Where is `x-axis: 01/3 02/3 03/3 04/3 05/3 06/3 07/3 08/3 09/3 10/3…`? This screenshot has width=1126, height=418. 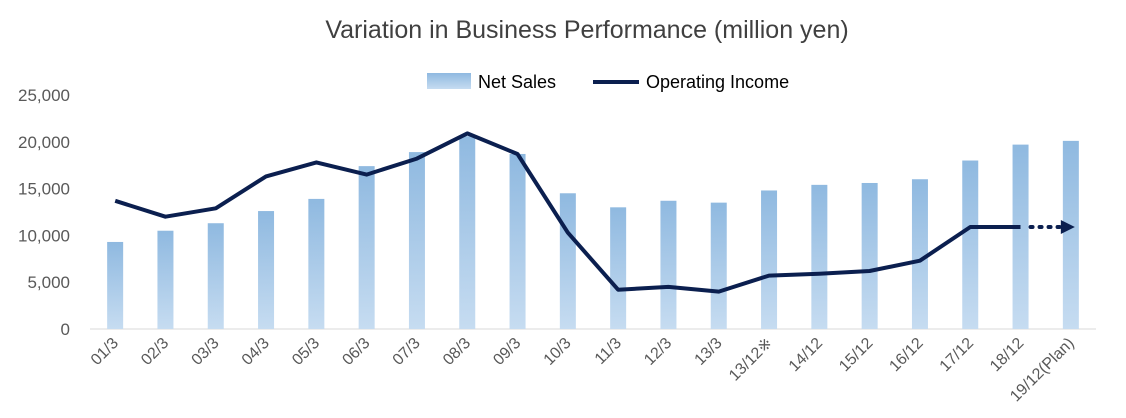 x-axis: 01/3 02/3 03/3 04/3 05/3 06/3 07/3 08/3 09/3 10/3… is located at coordinates (583, 370).